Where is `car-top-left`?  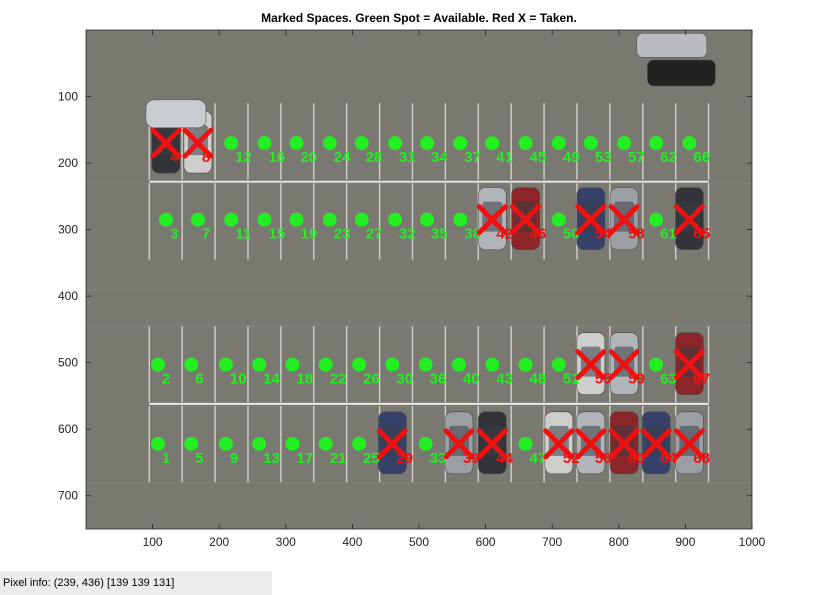
car-top-left is located at coordinates (176, 114).